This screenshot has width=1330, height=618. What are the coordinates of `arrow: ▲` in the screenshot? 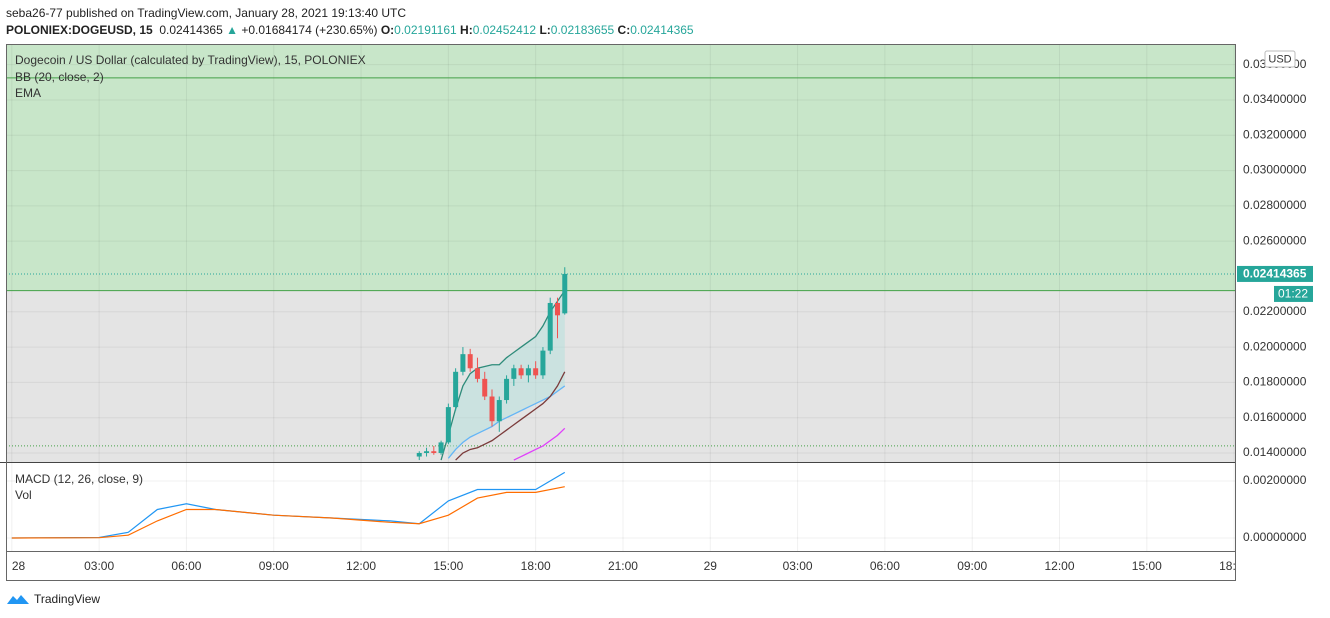 It's located at (232, 30).